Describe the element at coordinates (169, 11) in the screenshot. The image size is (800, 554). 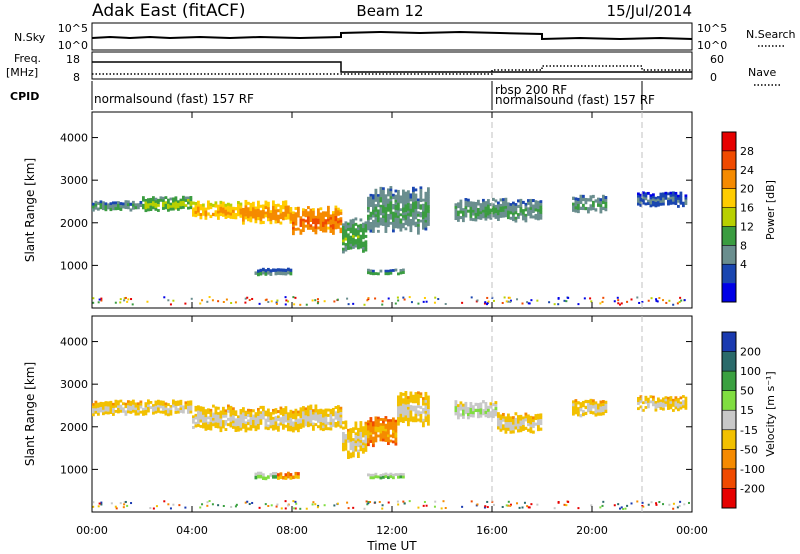
I see `radar-title: Adak East (fitACF)` at that location.